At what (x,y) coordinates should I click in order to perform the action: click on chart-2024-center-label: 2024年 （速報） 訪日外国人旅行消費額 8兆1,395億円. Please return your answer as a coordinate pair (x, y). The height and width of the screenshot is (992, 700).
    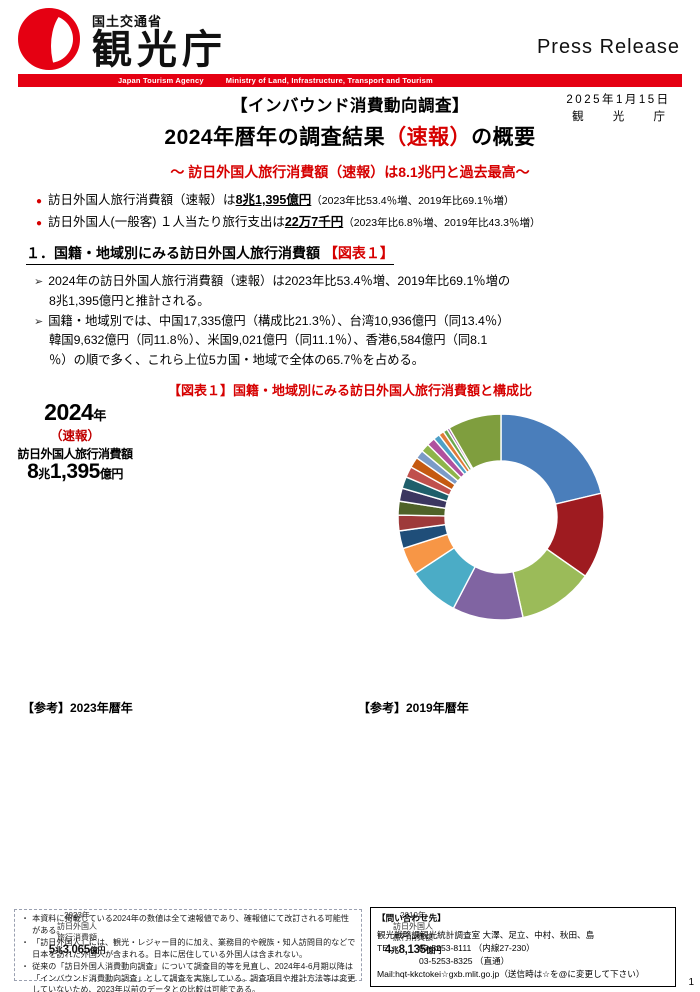
    Looking at the image, I should click on (75, 441).